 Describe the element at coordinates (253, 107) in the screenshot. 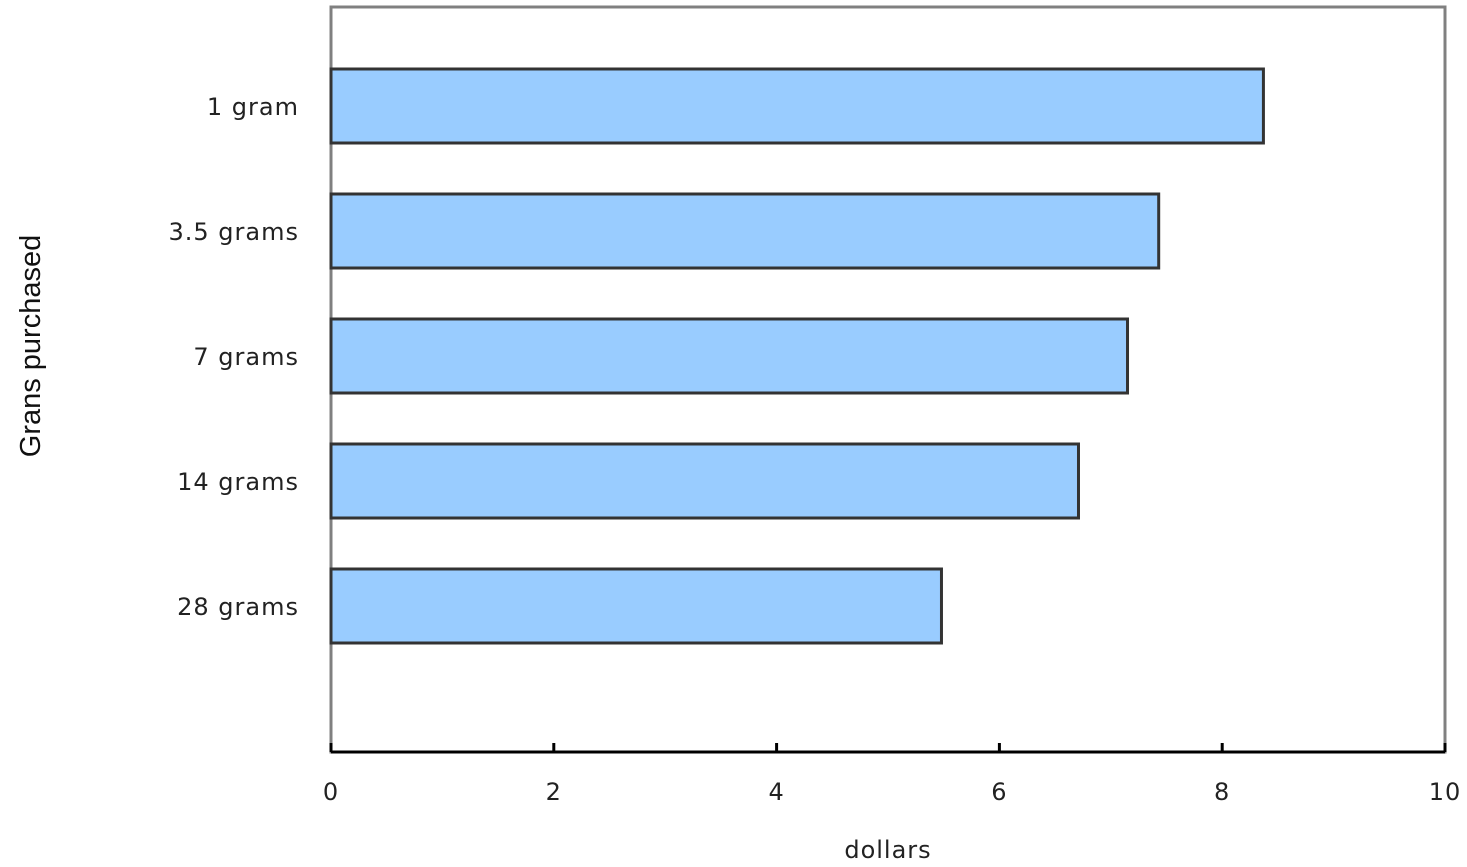

I see `category-label: 1 gram` at that location.